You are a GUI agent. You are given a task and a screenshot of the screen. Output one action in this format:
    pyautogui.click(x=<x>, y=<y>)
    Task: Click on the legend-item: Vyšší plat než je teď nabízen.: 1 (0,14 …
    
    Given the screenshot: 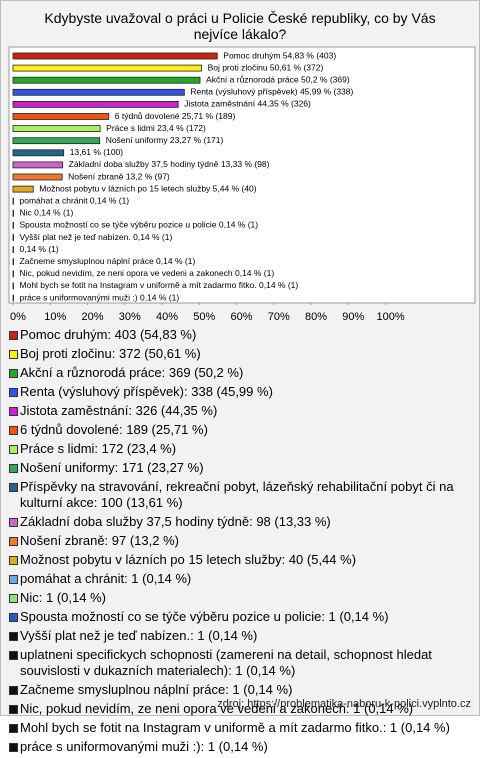 What is the action you would take?
    pyautogui.click(x=241, y=636)
    